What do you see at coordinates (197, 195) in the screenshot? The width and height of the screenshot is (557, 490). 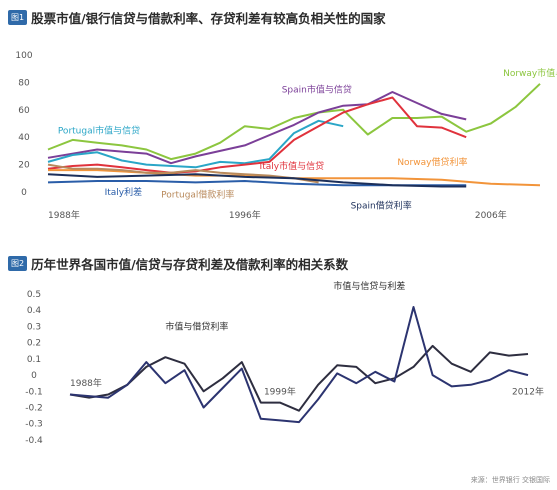 I see `series-label: Portugal借款利率` at bounding box center [197, 195].